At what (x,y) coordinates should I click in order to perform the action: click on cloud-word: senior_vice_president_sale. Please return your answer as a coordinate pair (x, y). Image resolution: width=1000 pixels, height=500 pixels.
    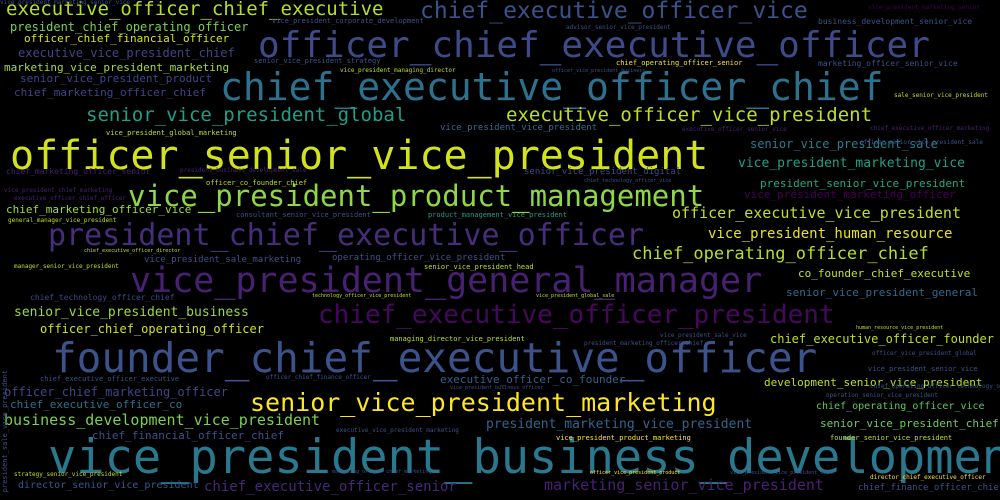
    Looking at the image, I should click on (844, 144).